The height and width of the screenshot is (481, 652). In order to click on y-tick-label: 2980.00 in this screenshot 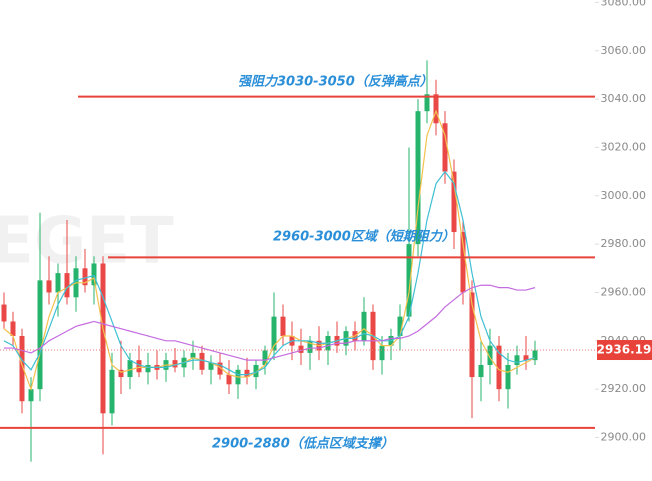, I will do `click(624, 243)`.